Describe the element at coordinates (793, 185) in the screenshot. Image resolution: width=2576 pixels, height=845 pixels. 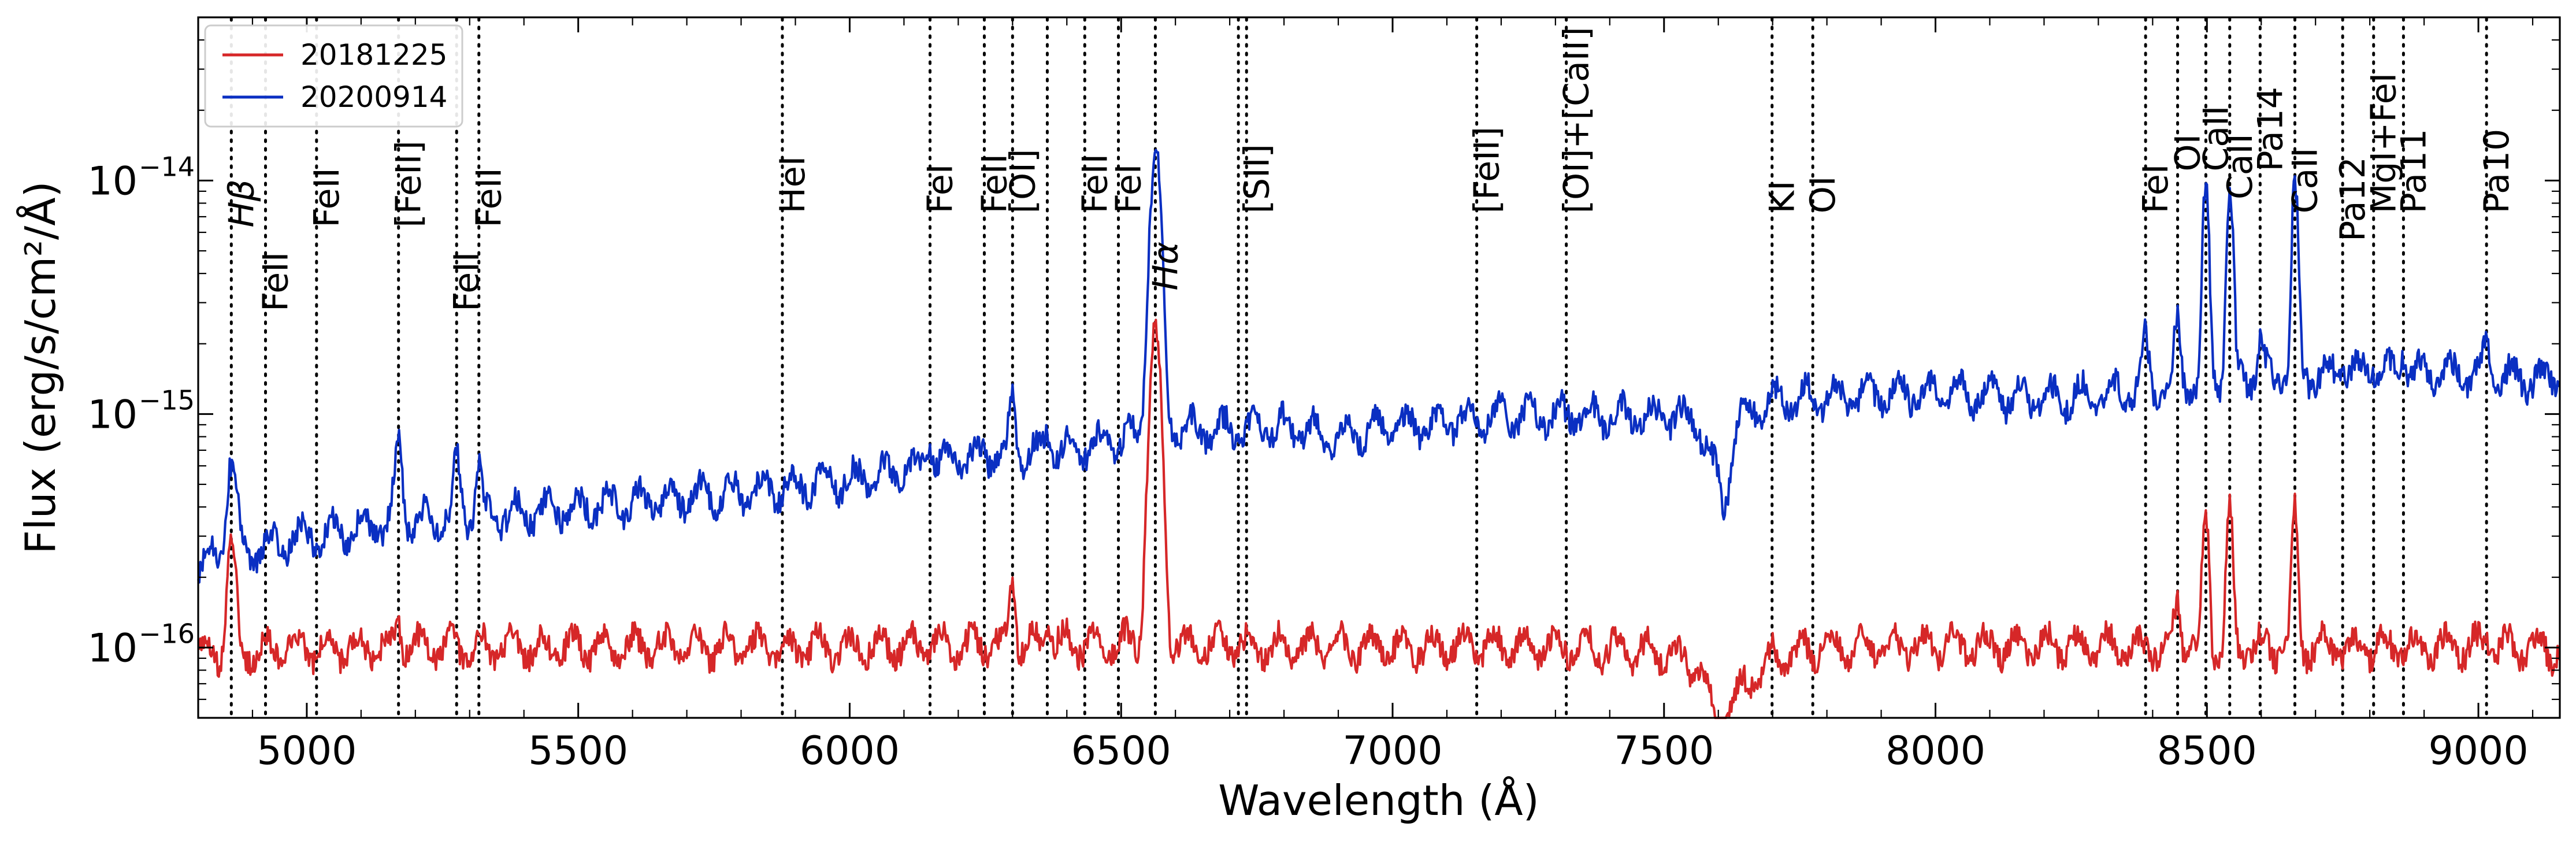
I see `line-label: HeI` at that location.